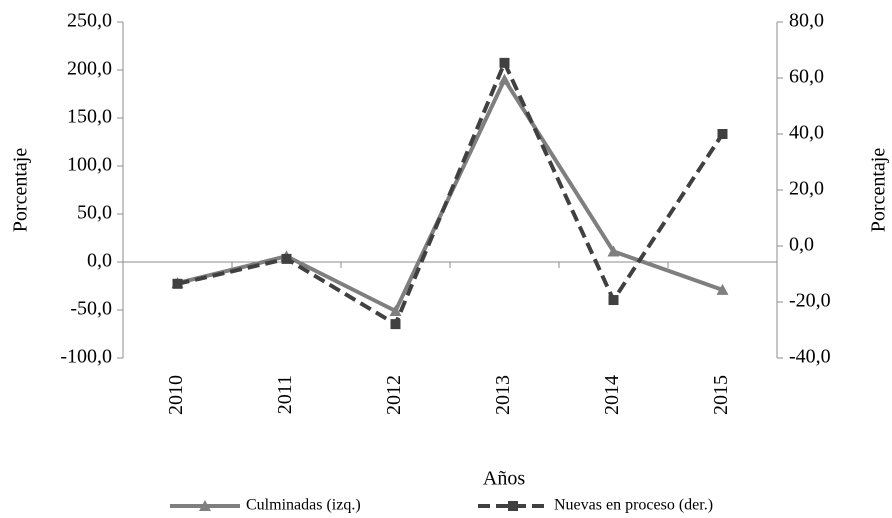  What do you see at coordinates (806, 189) in the screenshot?
I see `y2-tick-label: 20,0` at bounding box center [806, 189].